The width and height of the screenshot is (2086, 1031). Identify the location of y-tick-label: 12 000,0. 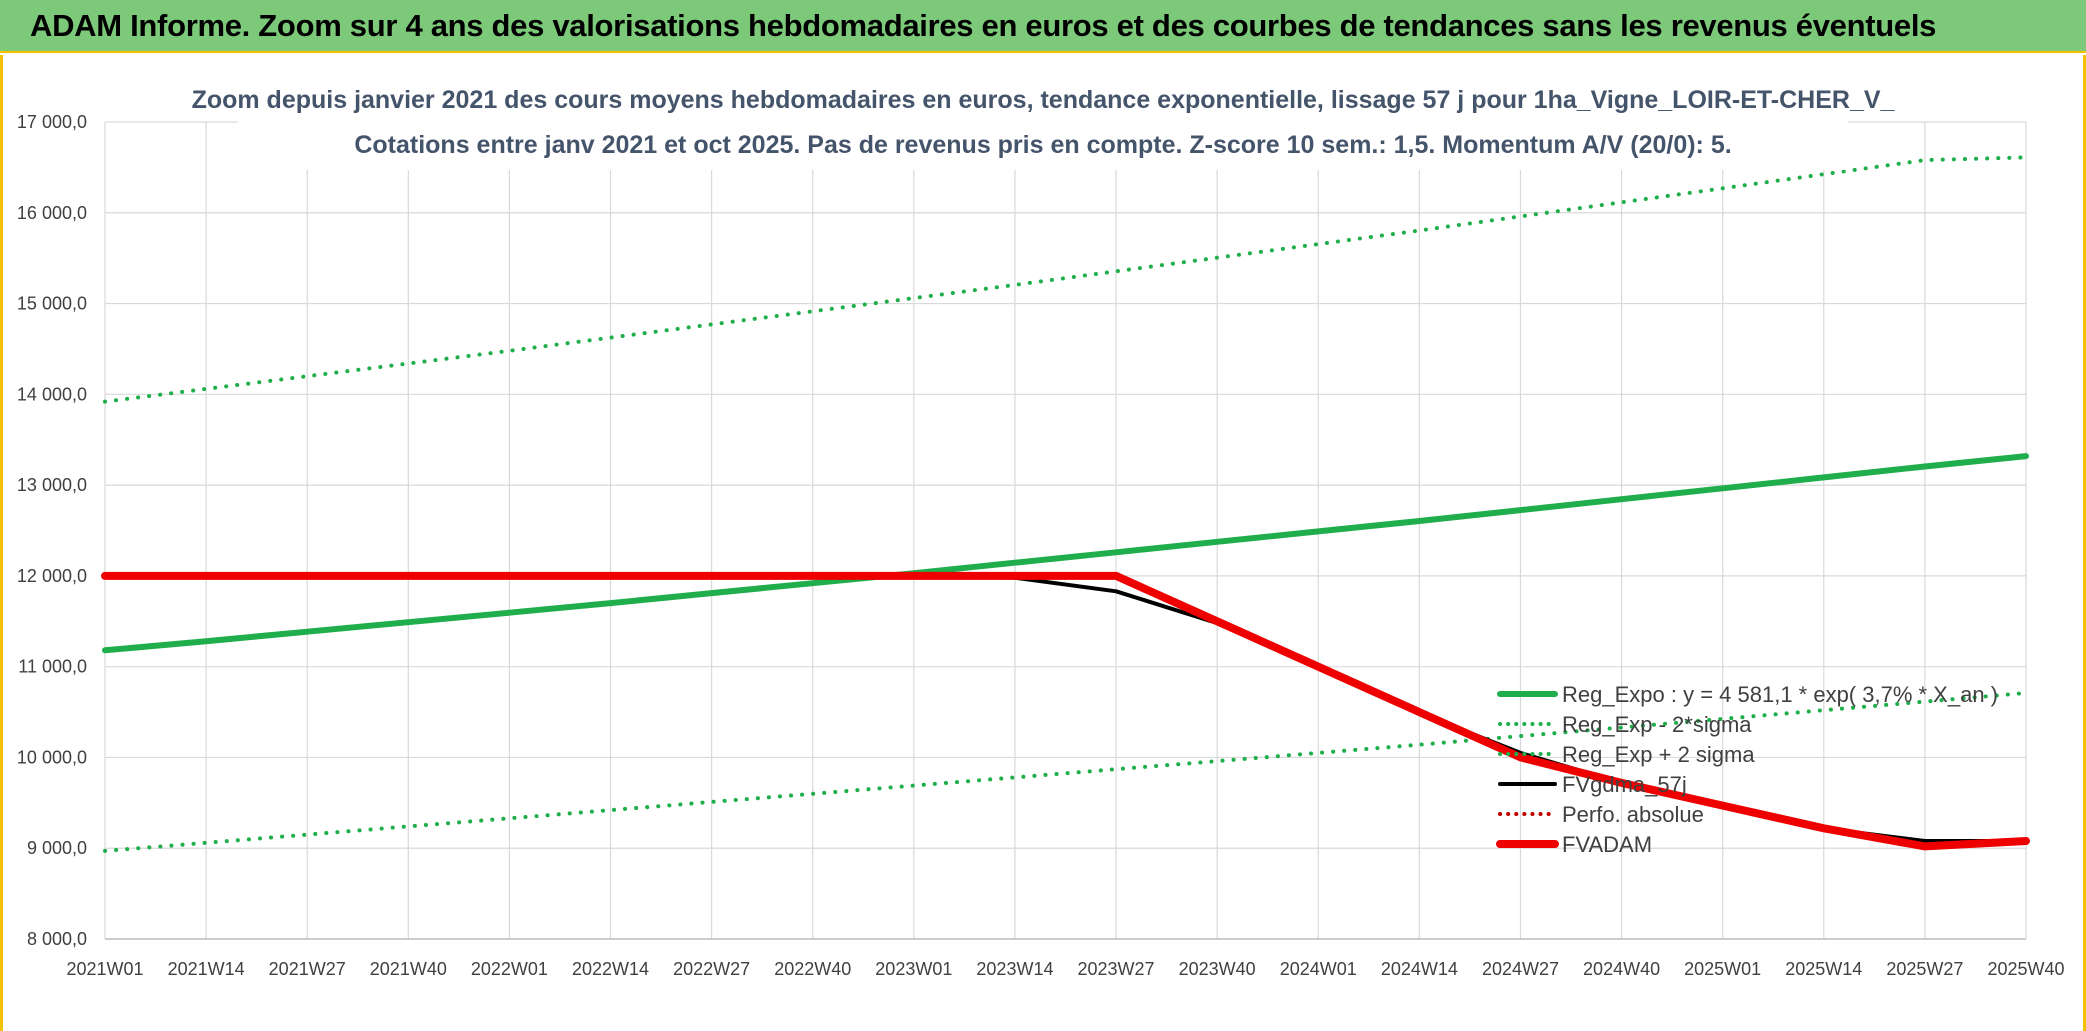
(52, 576).